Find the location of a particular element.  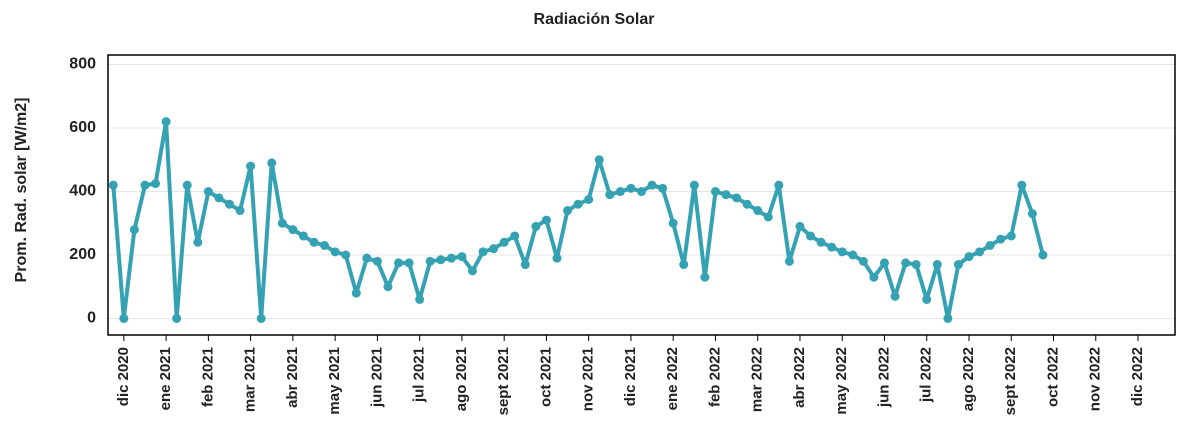

y-tick-label: 400 is located at coordinates (82, 191).